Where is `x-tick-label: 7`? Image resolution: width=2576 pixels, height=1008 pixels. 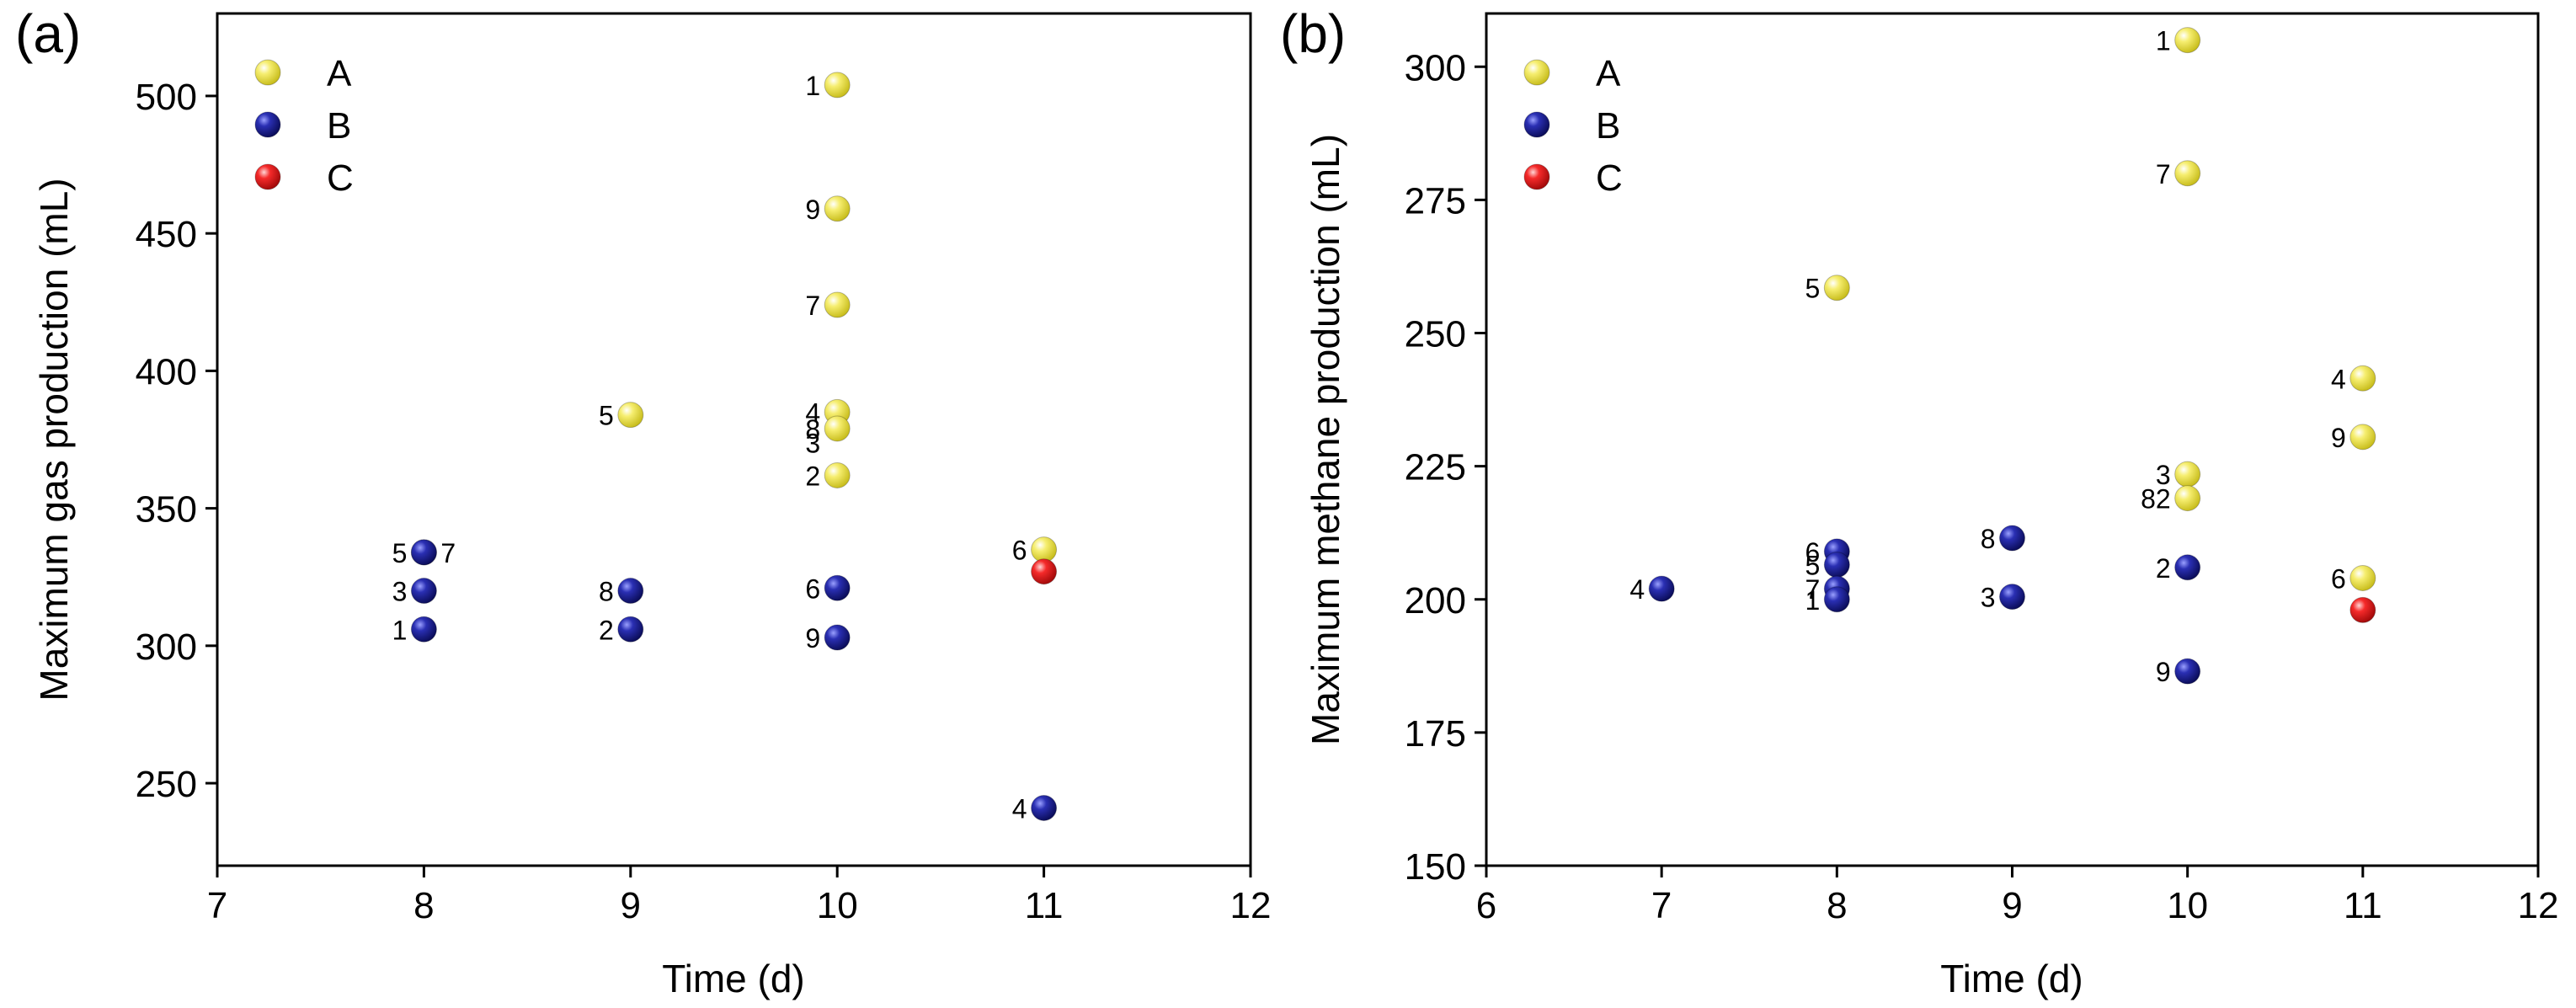 x-tick-label: 7 is located at coordinates (1661, 905).